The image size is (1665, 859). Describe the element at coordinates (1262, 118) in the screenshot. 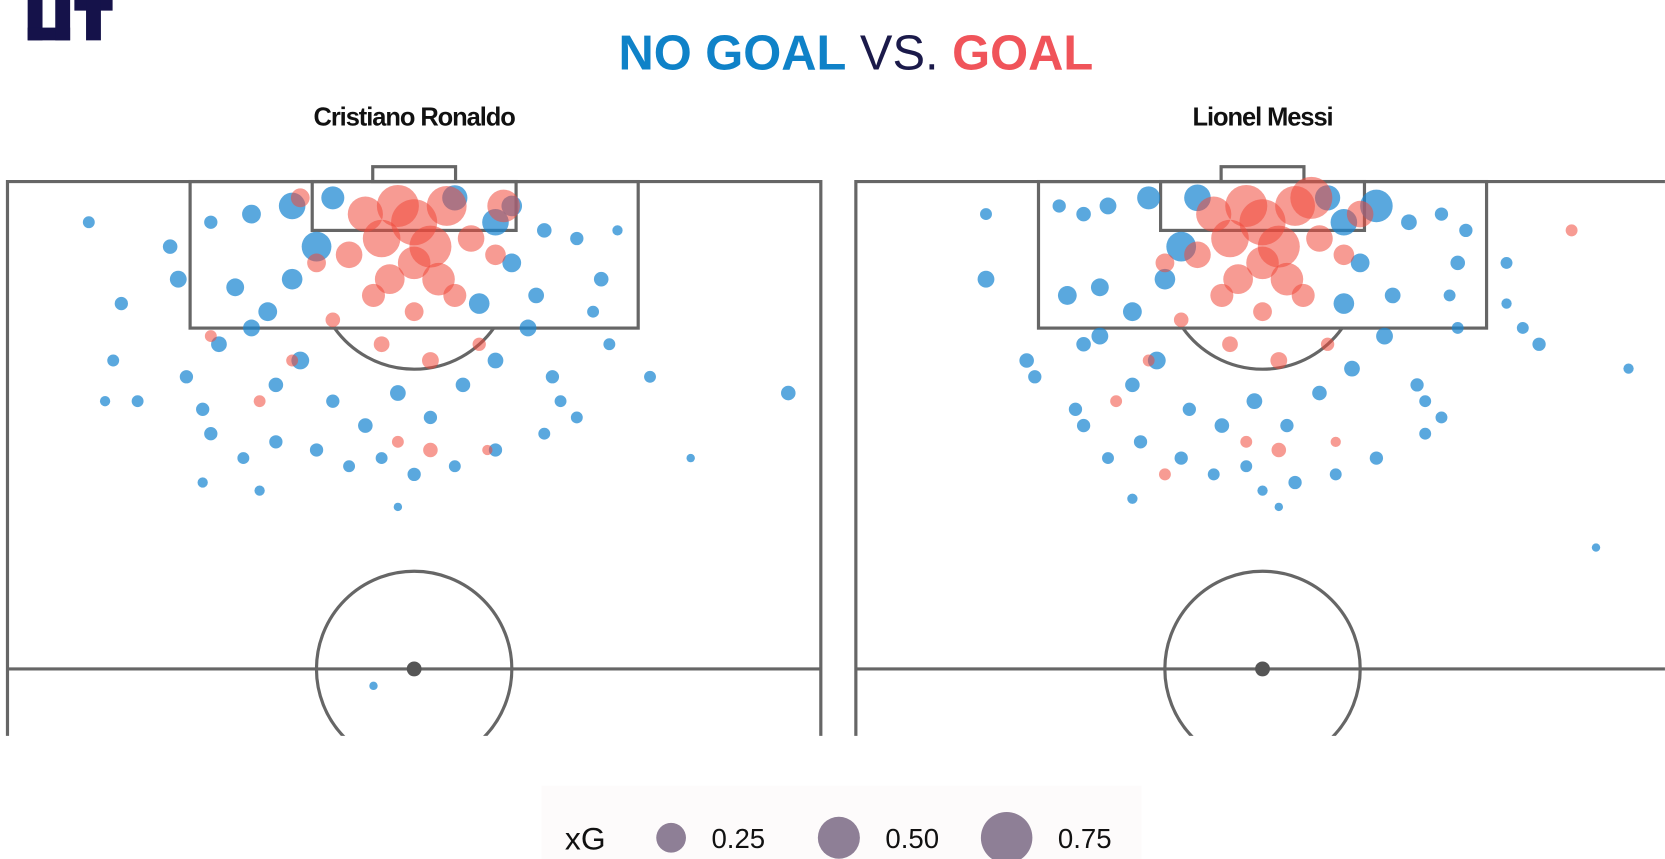

I see `panel-title: Lionel Messi` at that location.